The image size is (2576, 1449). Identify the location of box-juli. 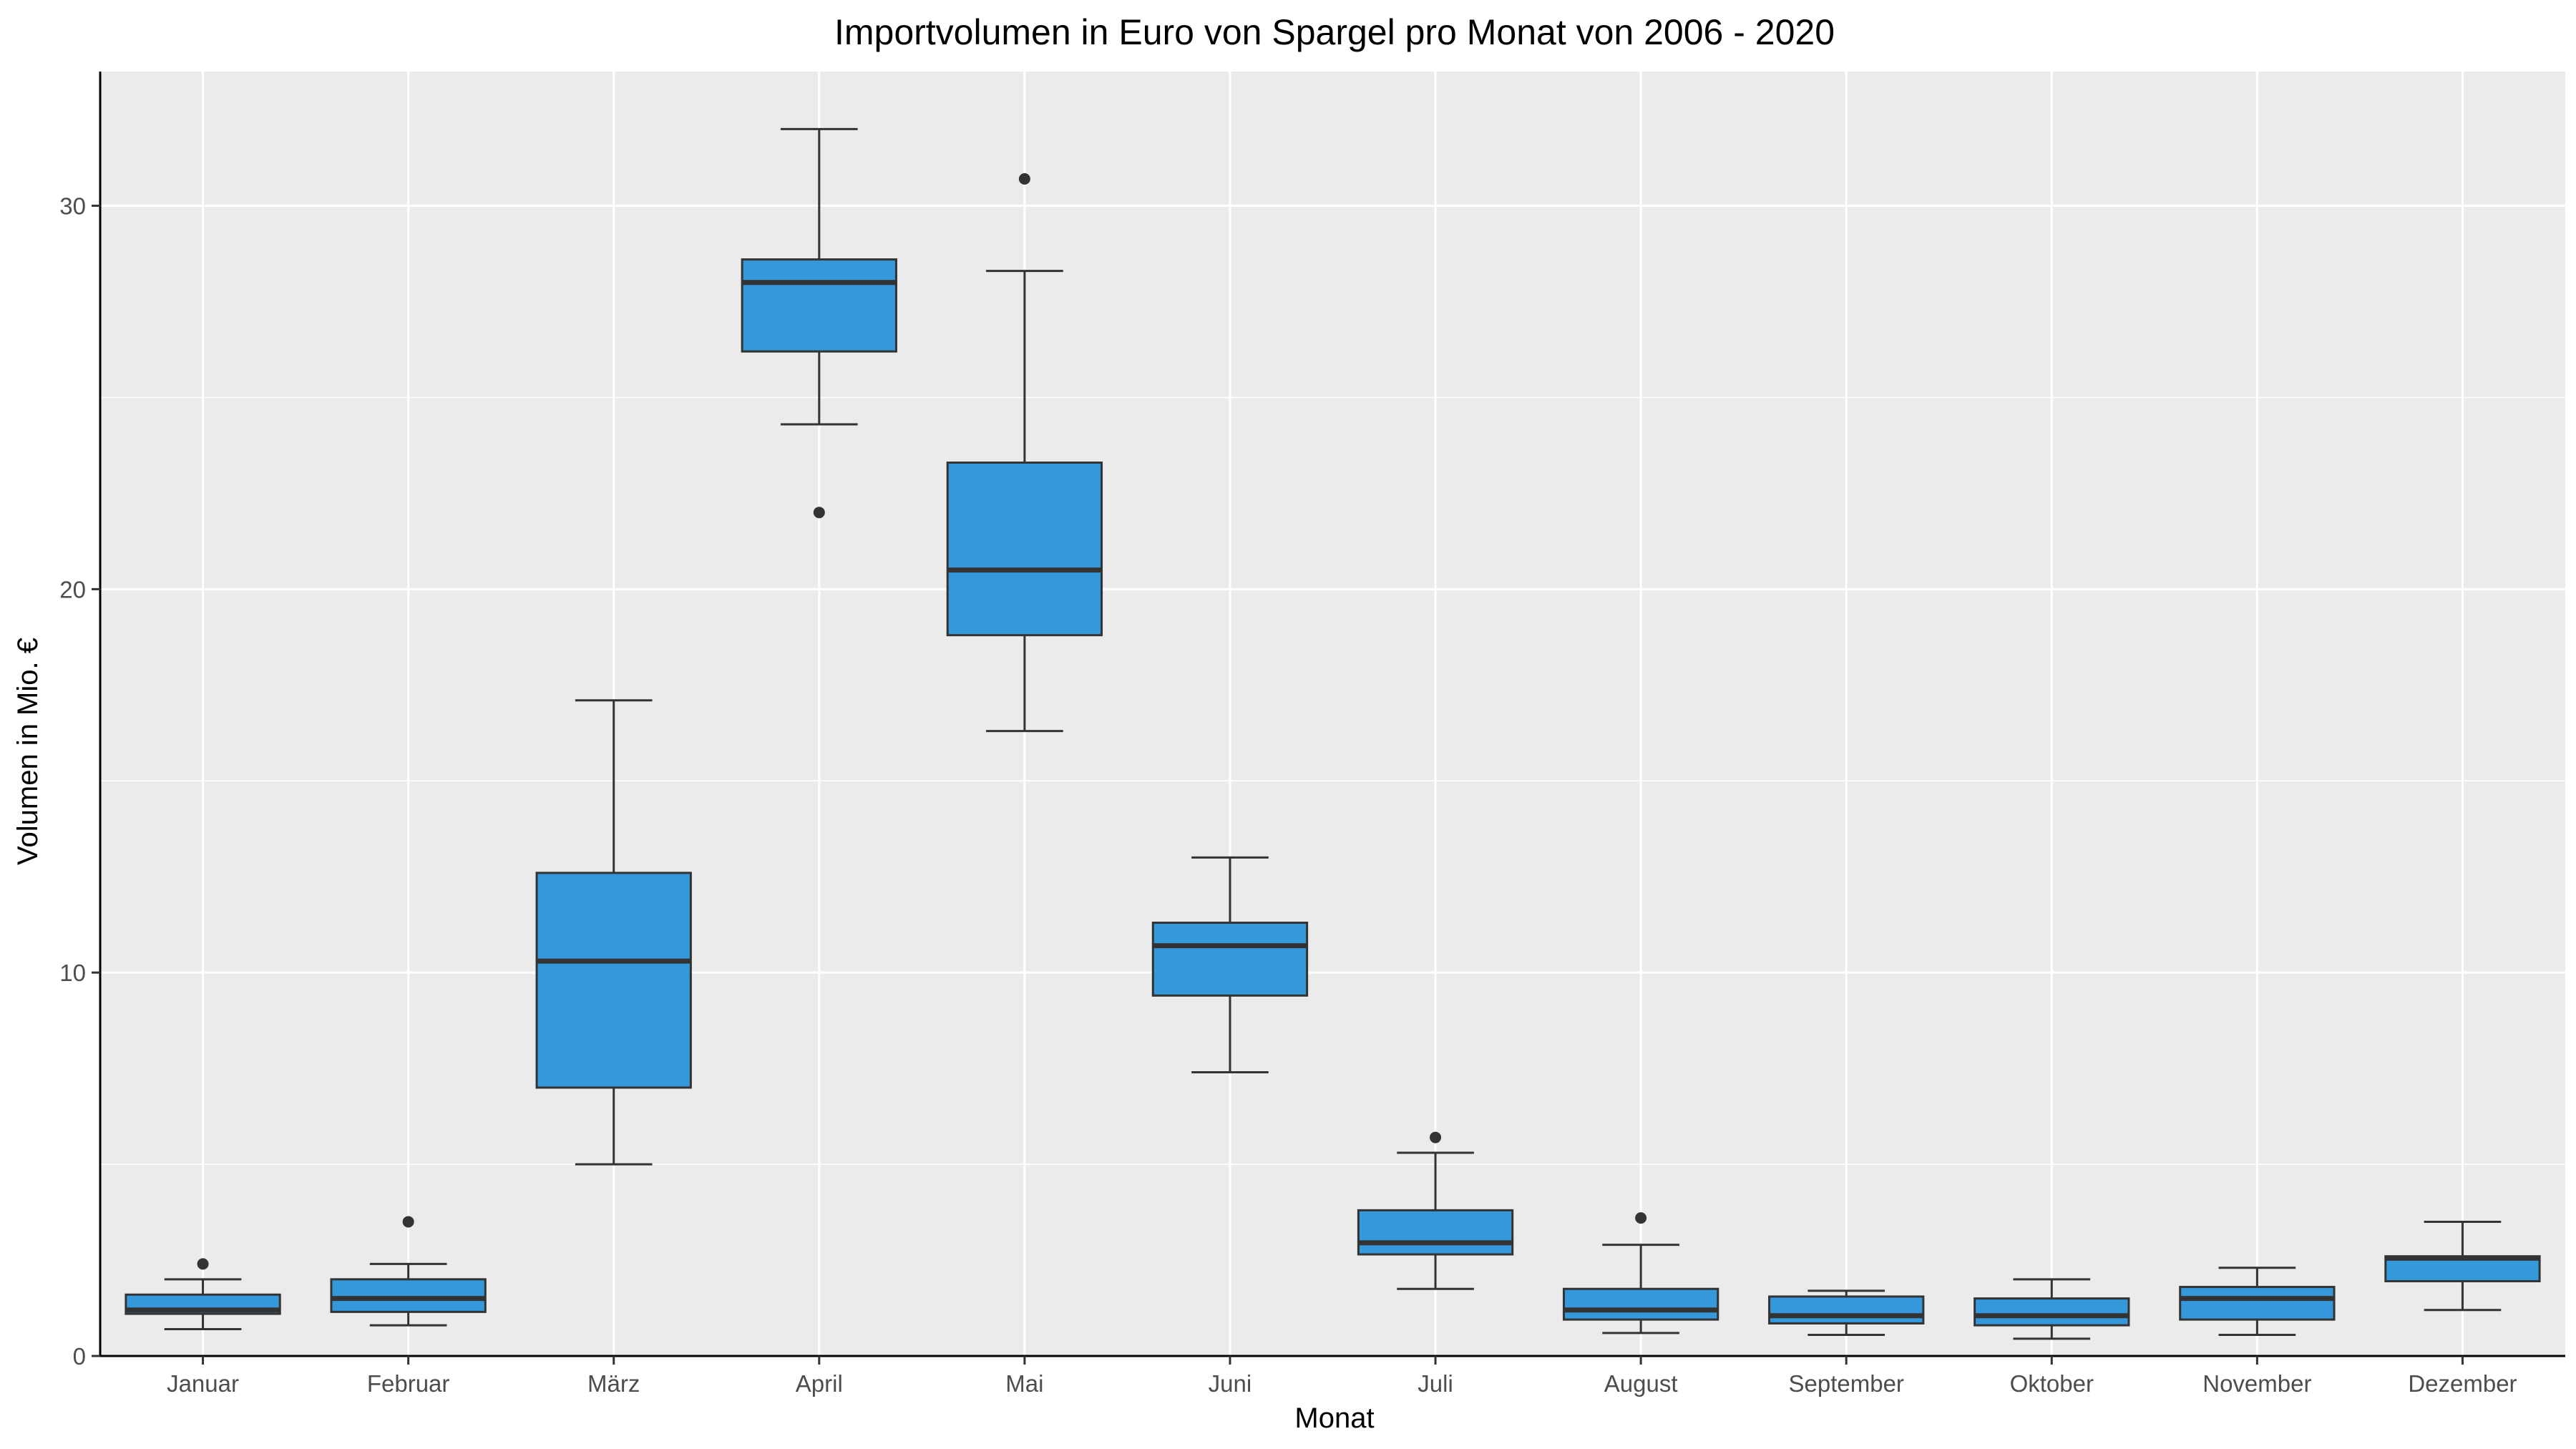
(1435, 1210).